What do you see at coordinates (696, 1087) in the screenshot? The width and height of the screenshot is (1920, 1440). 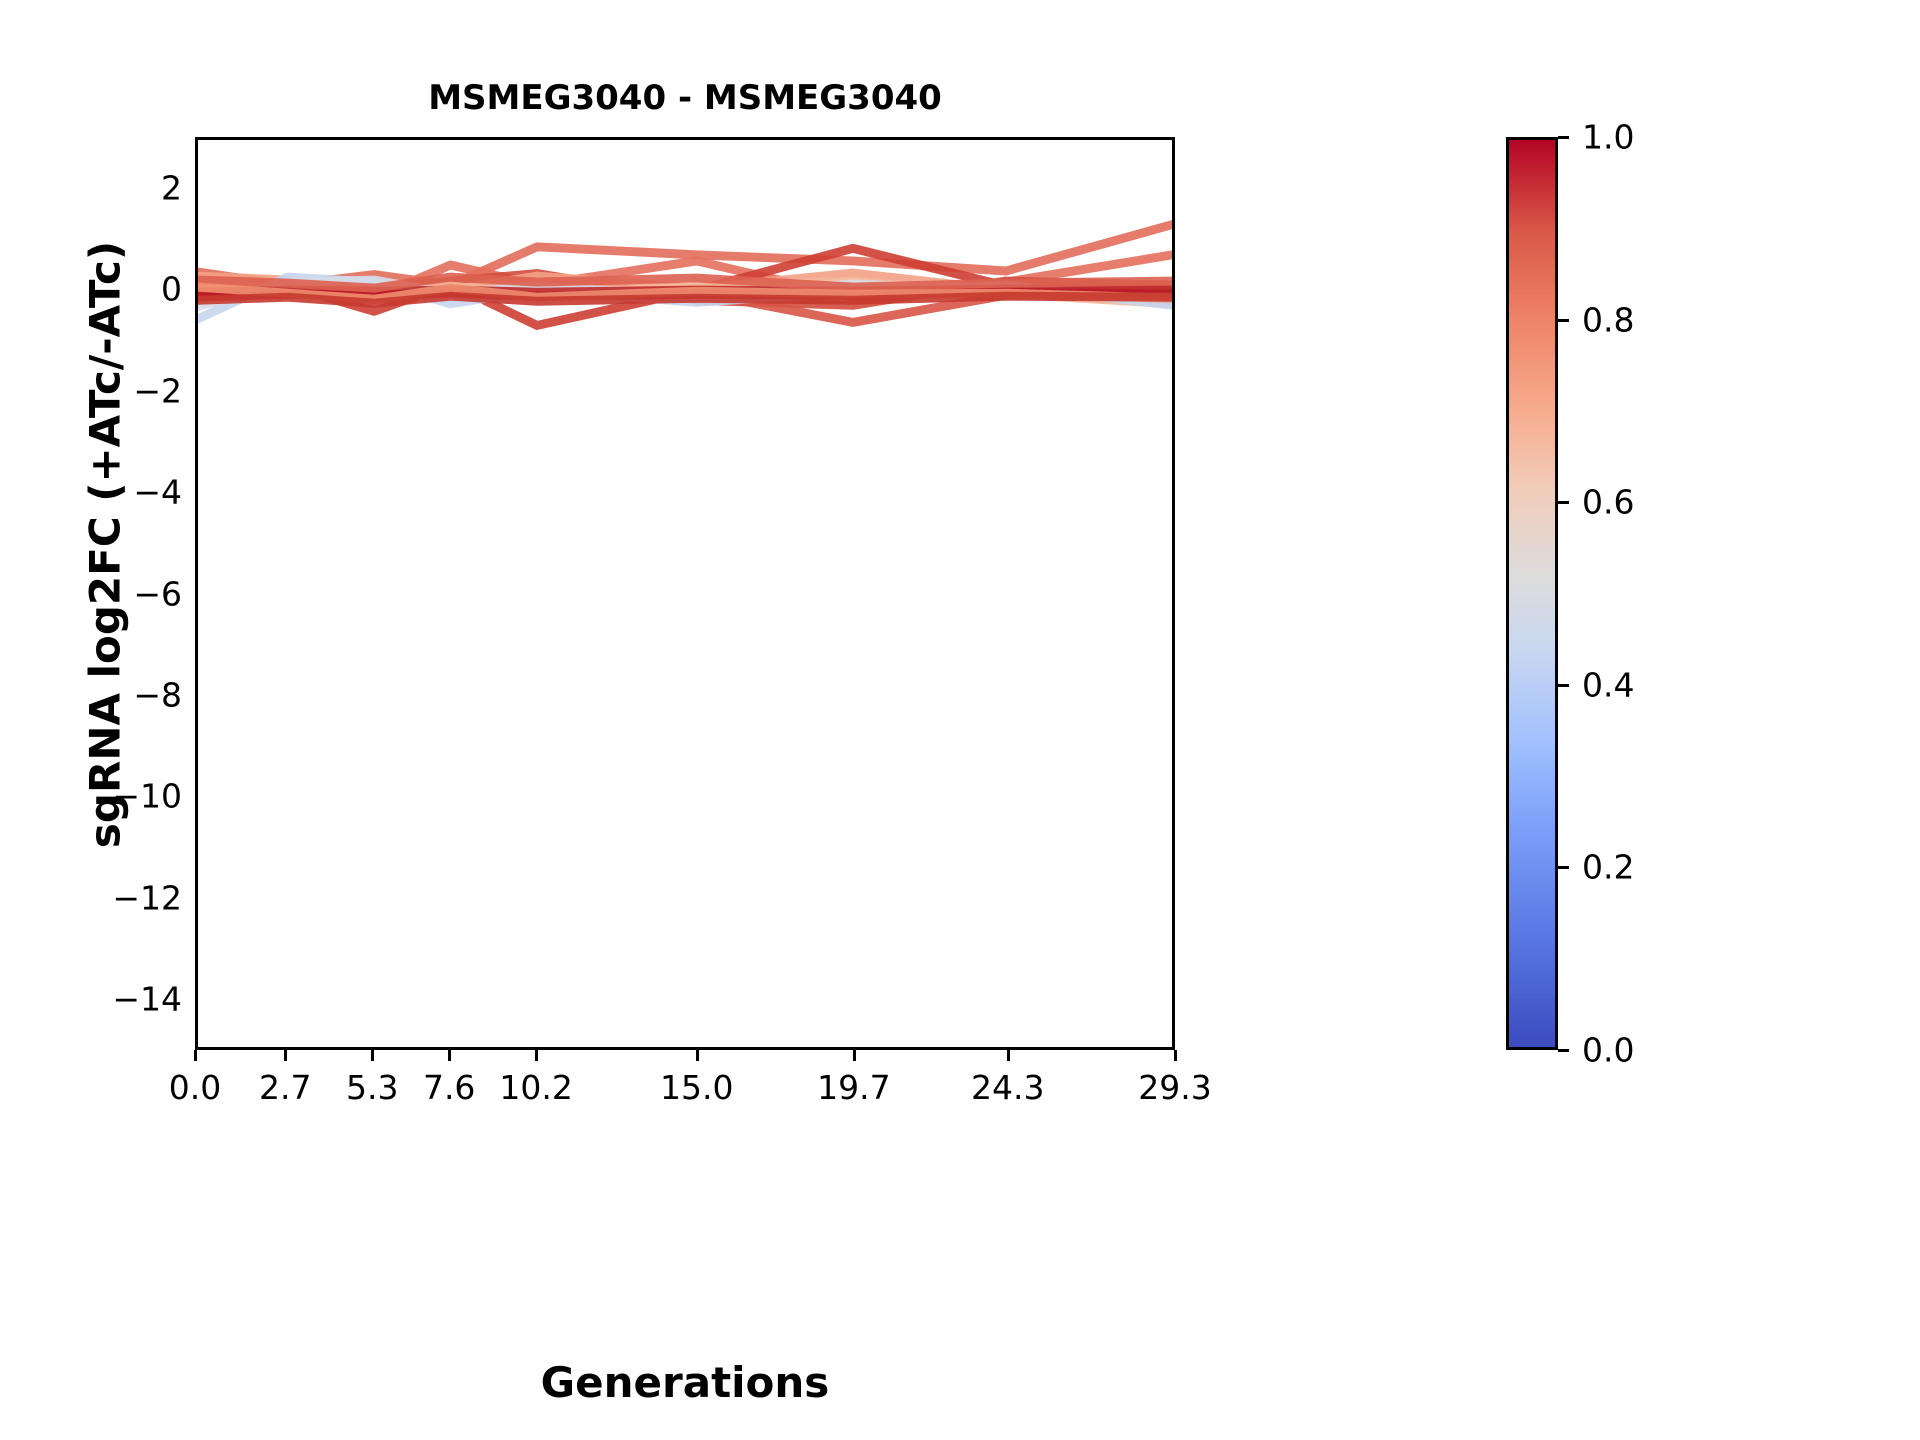 I see `x-tick-label: 15.0` at bounding box center [696, 1087].